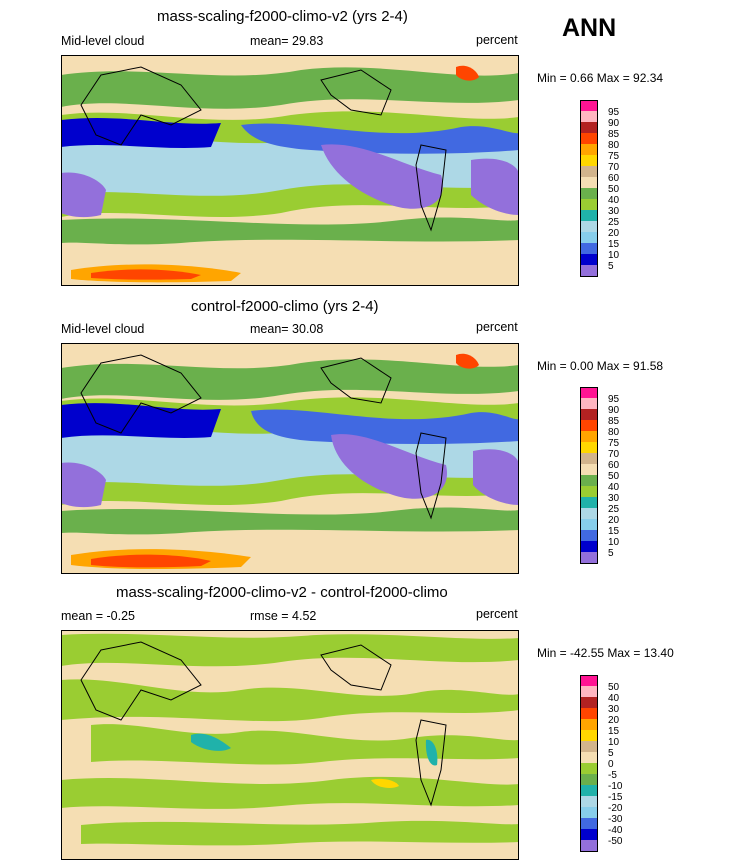 This screenshot has width=732, height=865. I want to click on panel1-mean: mean= 29.83, so click(287, 41).